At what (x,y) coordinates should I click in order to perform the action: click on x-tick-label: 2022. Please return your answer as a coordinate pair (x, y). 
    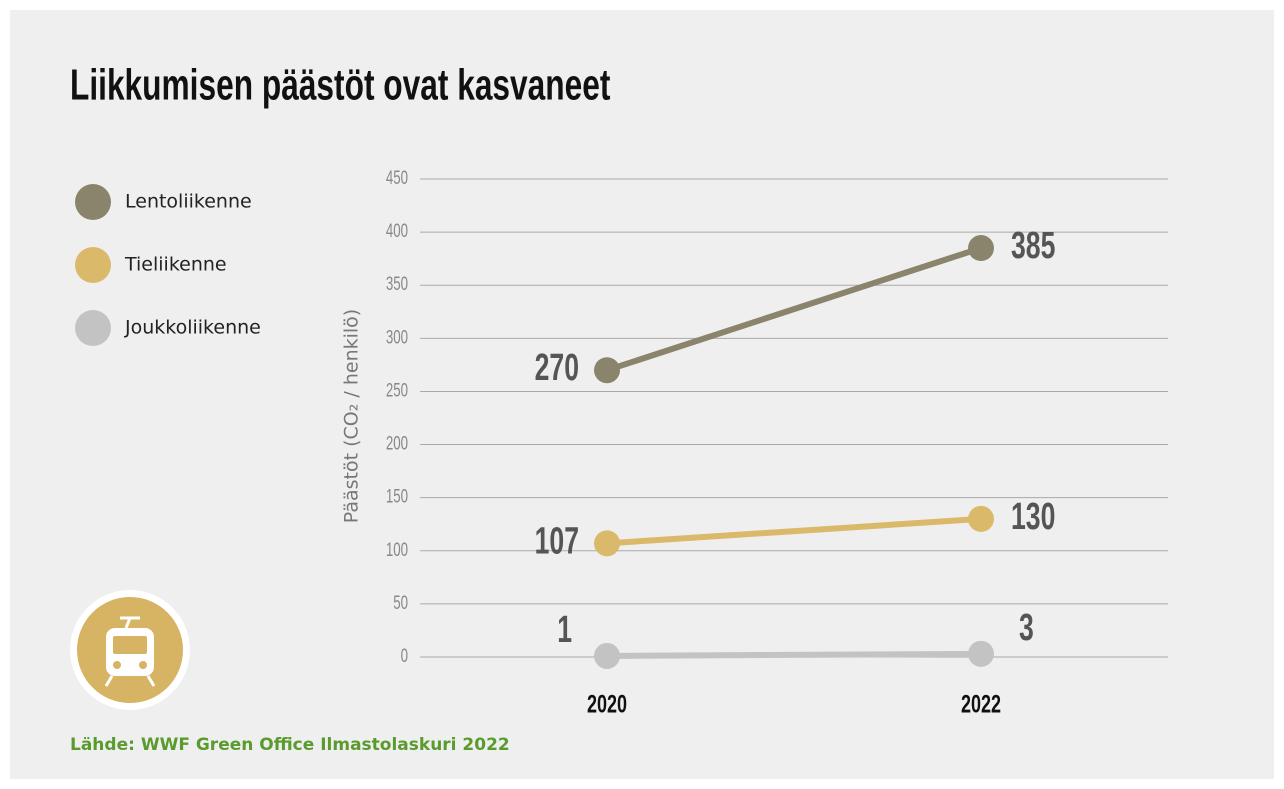
    Looking at the image, I should click on (981, 704).